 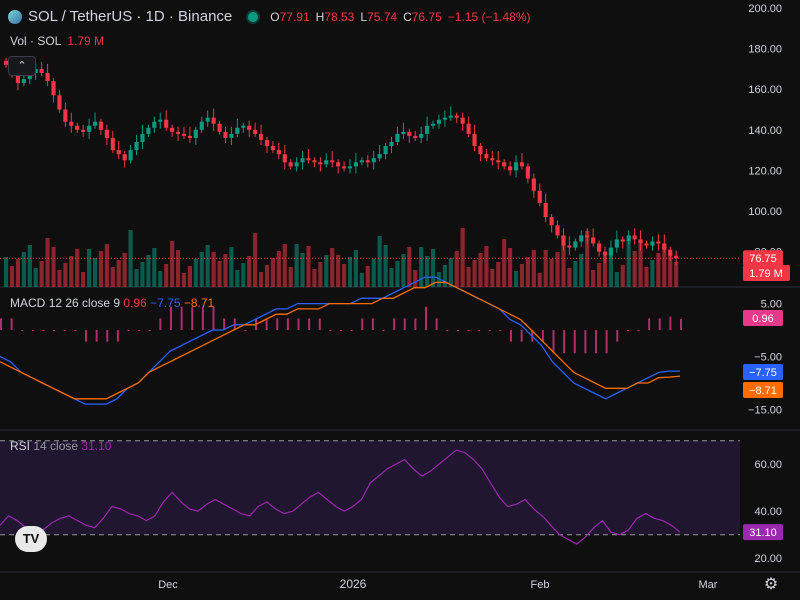 I want to click on market-open-dot-icon, so click(x=253, y=16).